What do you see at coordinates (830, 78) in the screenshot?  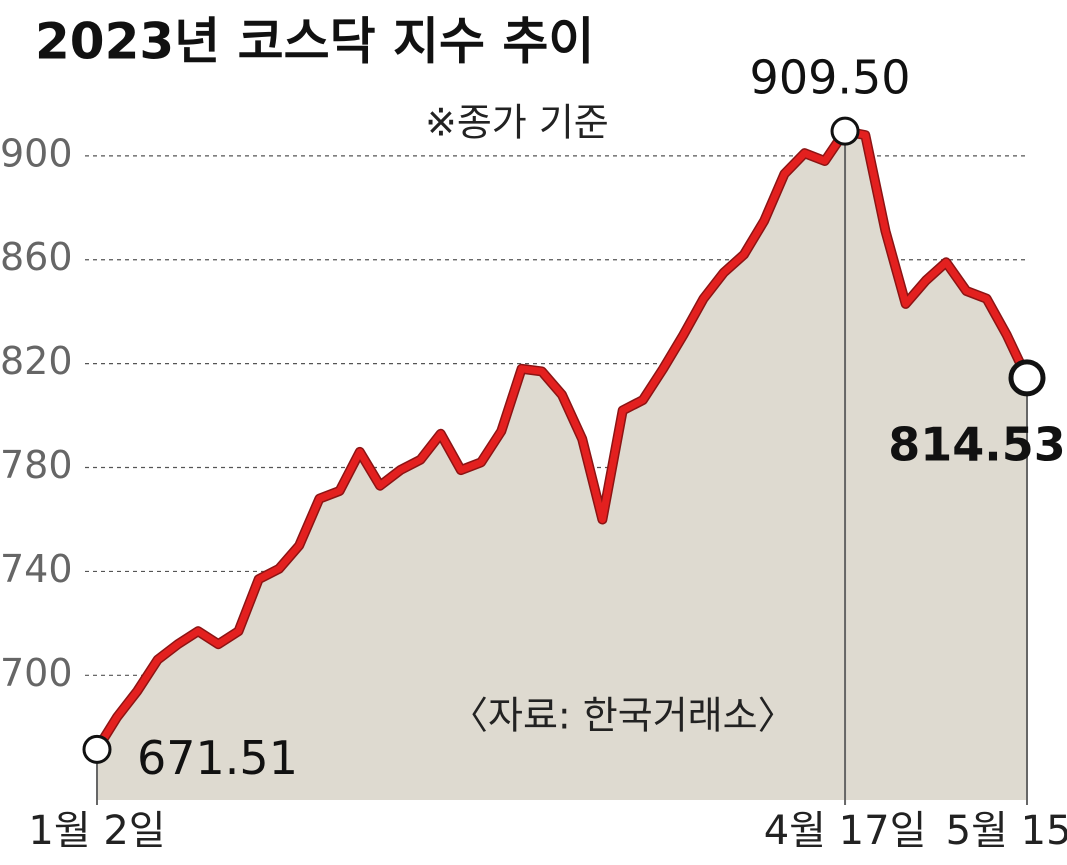 I see `value-label: 909.50` at bounding box center [830, 78].